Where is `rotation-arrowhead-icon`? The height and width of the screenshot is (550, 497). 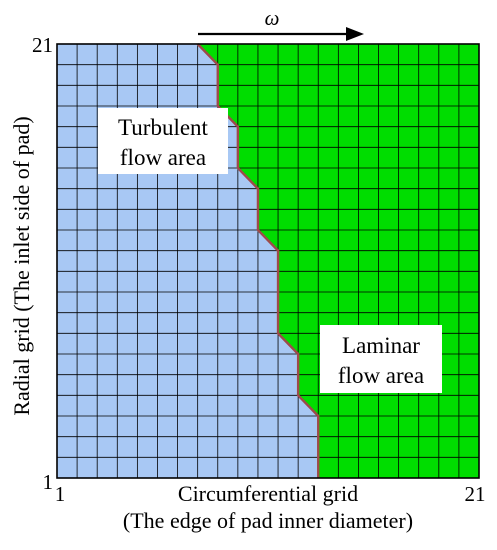
rotation-arrowhead-icon is located at coordinates (355, 34).